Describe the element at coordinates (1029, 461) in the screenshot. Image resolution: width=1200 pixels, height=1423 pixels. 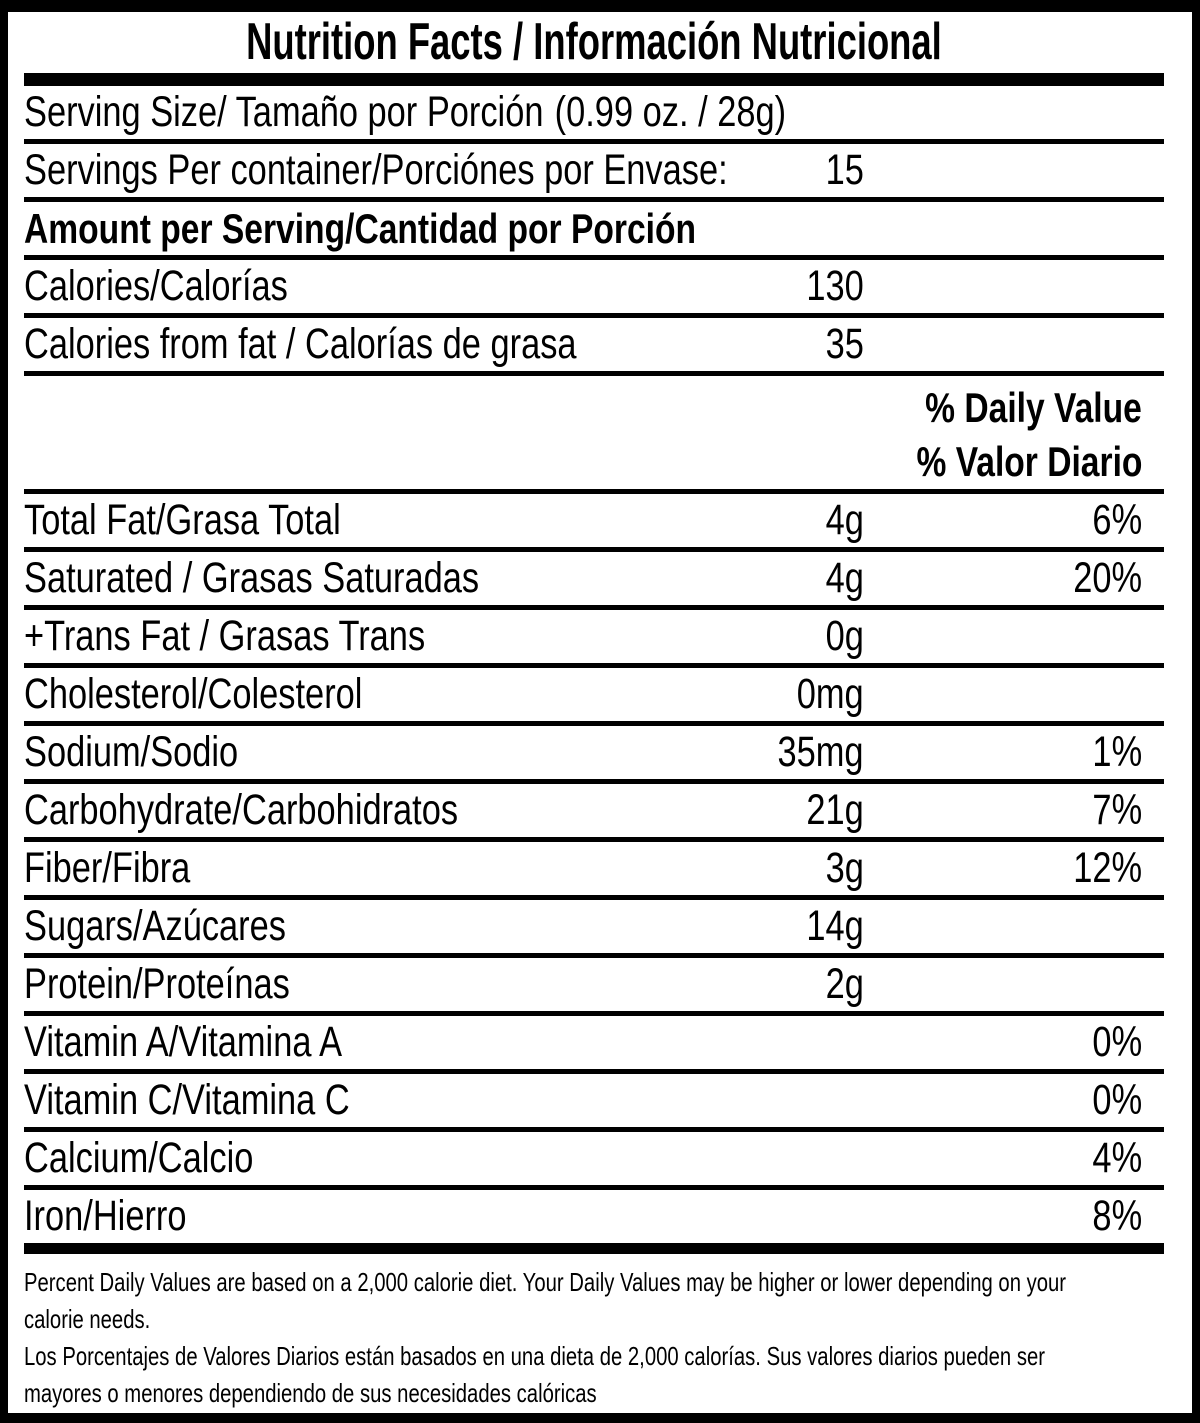
I see `daily-value-header-es-text: % Valor Diario` at that location.